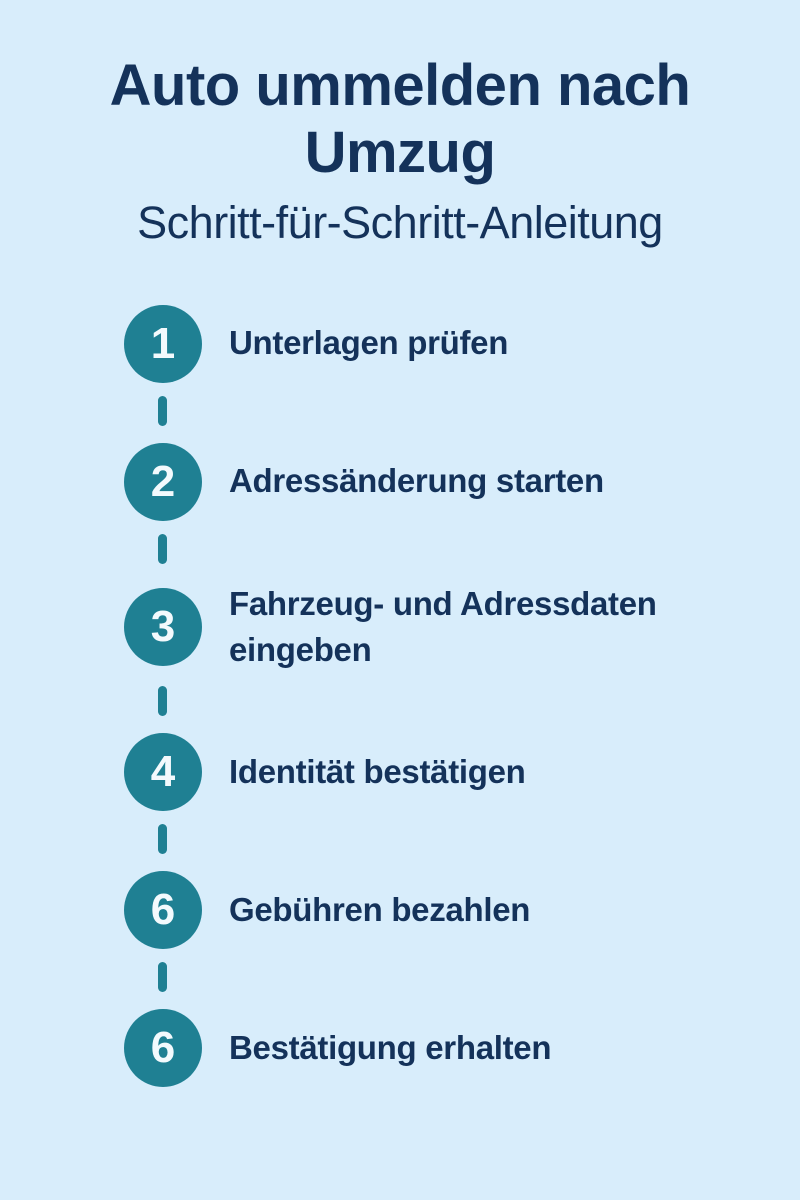 This screenshot has width=800, height=1200. What do you see at coordinates (369, 343) in the screenshot?
I see `step-label: Unterlagen prüfen` at bounding box center [369, 343].